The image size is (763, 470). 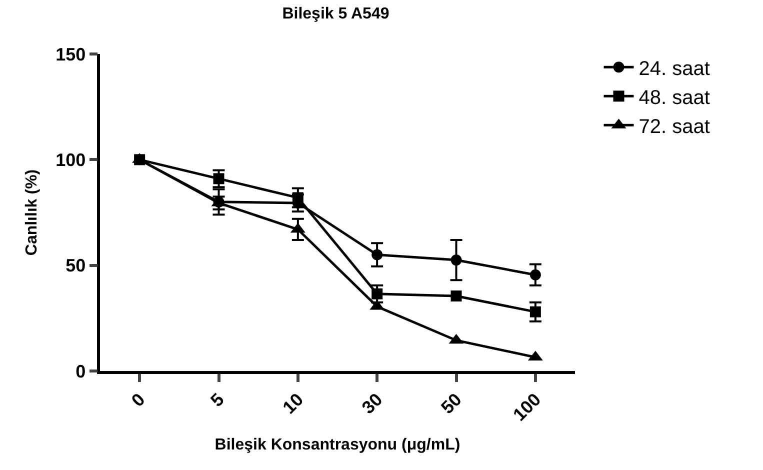 I want to click on x-tick-label: 50, so click(x=451, y=403).